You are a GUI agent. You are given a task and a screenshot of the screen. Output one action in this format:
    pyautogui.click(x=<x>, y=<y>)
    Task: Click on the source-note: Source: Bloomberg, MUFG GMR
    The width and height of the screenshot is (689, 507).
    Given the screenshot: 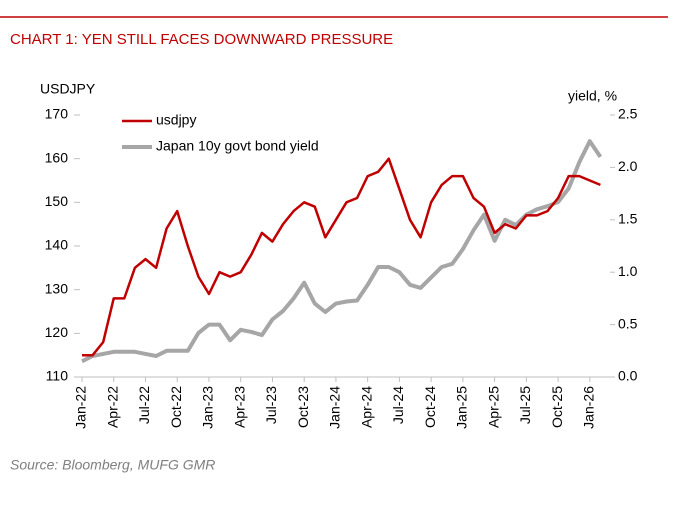 What is the action you would take?
    pyautogui.click(x=112, y=465)
    